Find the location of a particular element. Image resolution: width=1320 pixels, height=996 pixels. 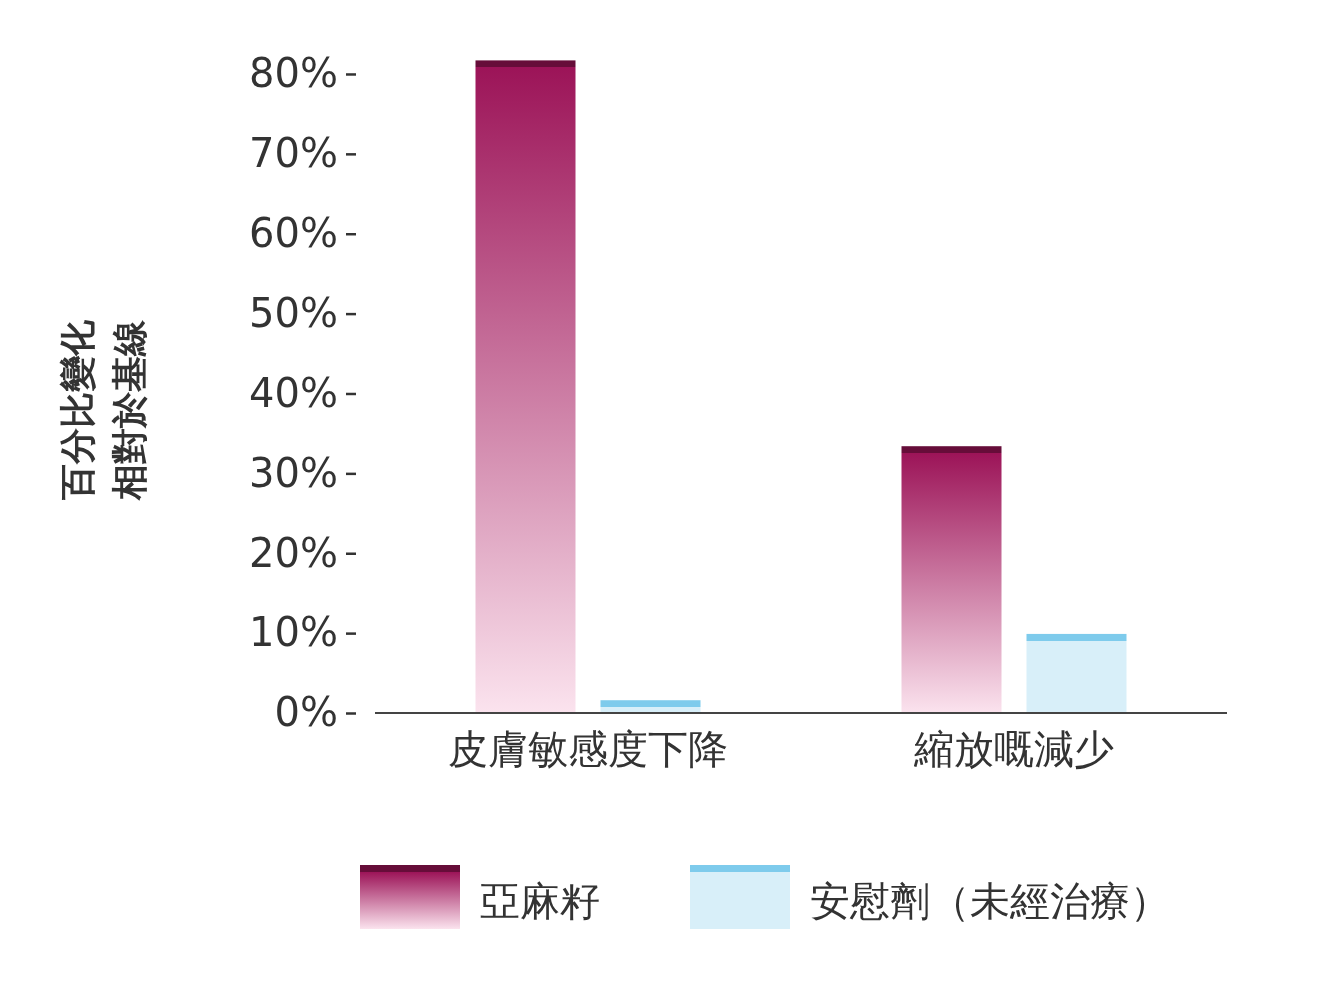

y-tick-label: 80% is located at coordinates (293, 73).